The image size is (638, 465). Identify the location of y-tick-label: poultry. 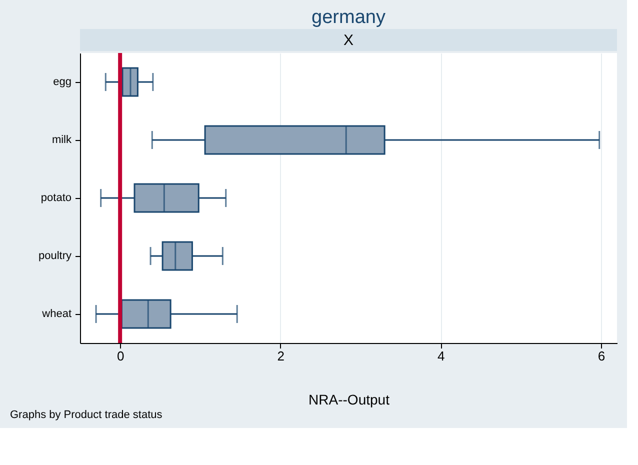
(55, 256).